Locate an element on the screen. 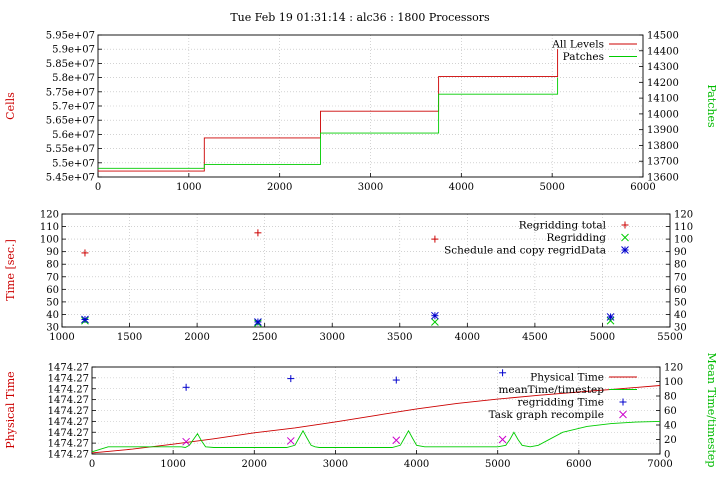  y-tick-label: 5.5e+07 is located at coordinates (73, 163).